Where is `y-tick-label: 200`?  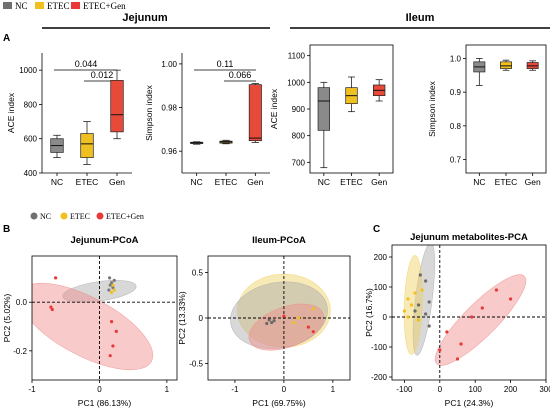
y-tick-label: 200 is located at coordinates (381, 257).